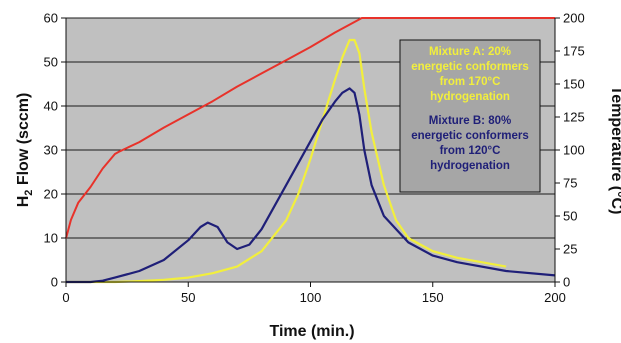 The height and width of the screenshot is (343, 621). Describe the element at coordinates (29, 193) in the screenshot. I see `y-left-title-subscript: 2` at that location.